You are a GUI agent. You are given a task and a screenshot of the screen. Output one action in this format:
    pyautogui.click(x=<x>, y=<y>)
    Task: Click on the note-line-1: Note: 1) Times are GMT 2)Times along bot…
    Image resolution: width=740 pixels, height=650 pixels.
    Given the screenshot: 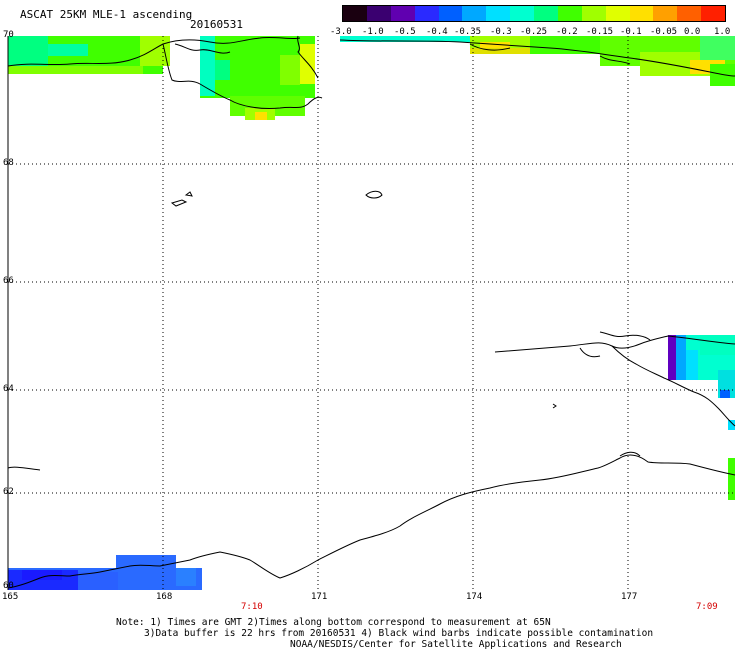 What is the action you would take?
    pyautogui.click(x=333, y=622)
    